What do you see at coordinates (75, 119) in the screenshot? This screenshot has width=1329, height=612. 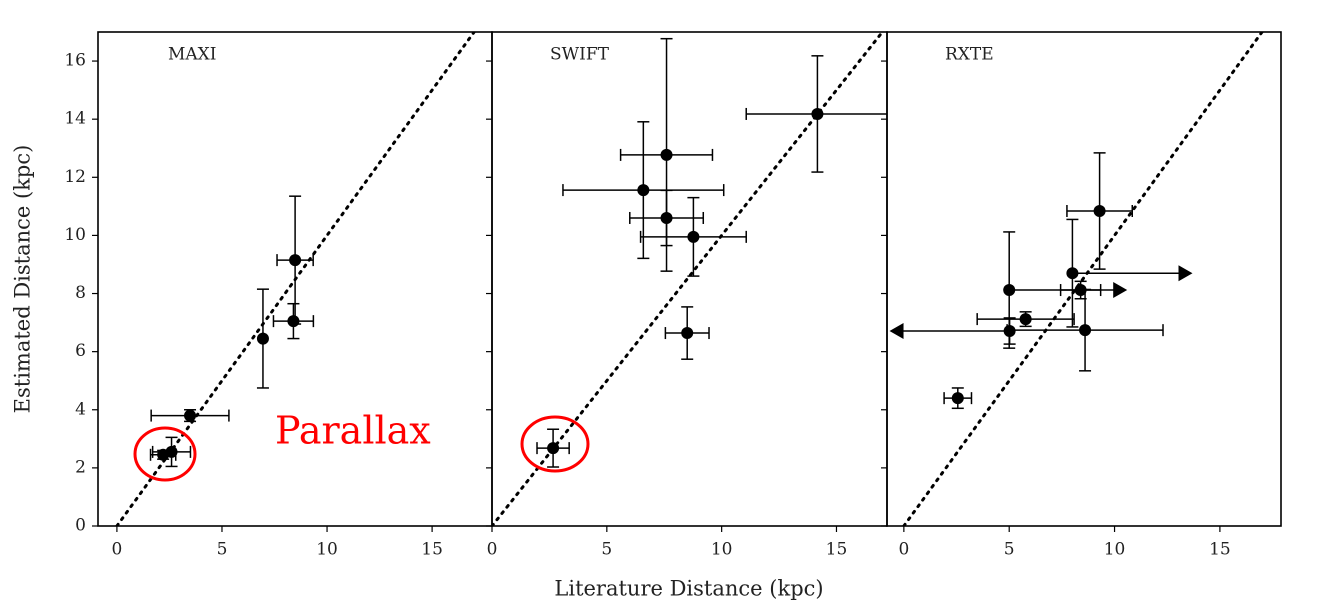 I see `y-tick-label: 14` at bounding box center [75, 119].